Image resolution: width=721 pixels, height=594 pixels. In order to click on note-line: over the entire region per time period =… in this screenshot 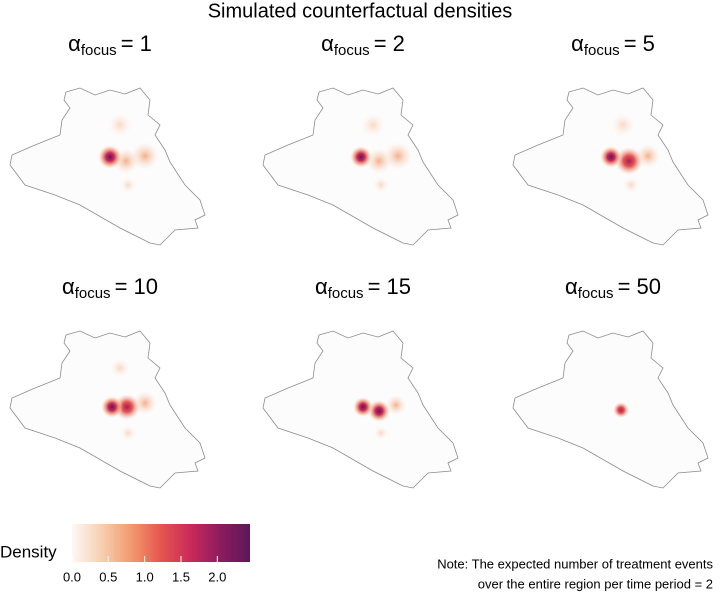, I will do `click(595, 583)`.